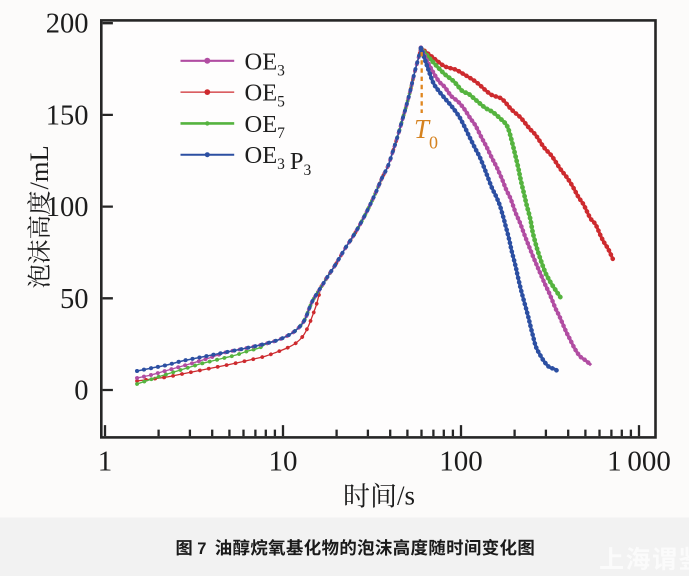 Image resolution: width=689 pixels, height=581 pixels. I want to click on svg-text: 200, so click(67, 24).